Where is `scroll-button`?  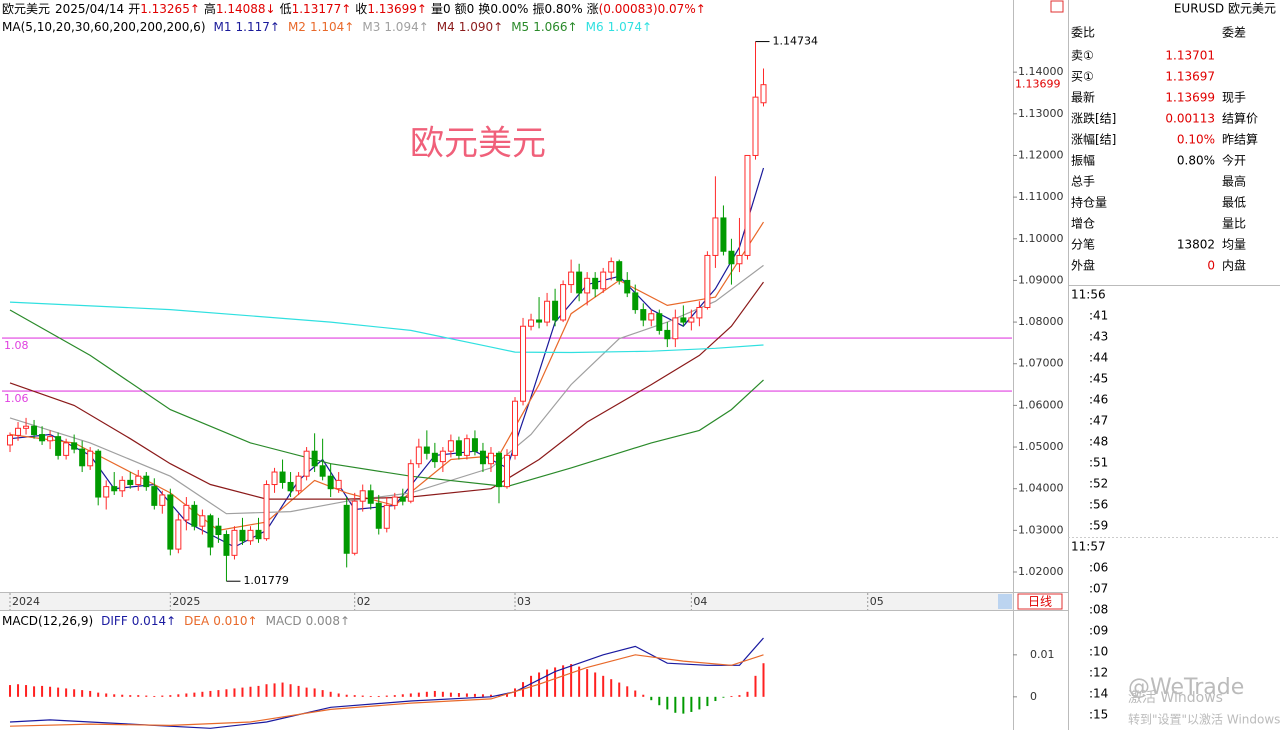
scroll-button is located at coordinates (1005, 601).